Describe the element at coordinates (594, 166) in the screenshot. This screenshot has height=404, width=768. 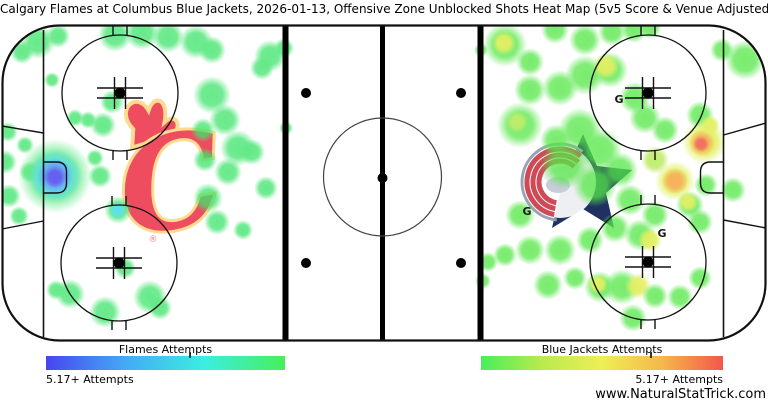
I see `goal-markers: G G G` at that location.